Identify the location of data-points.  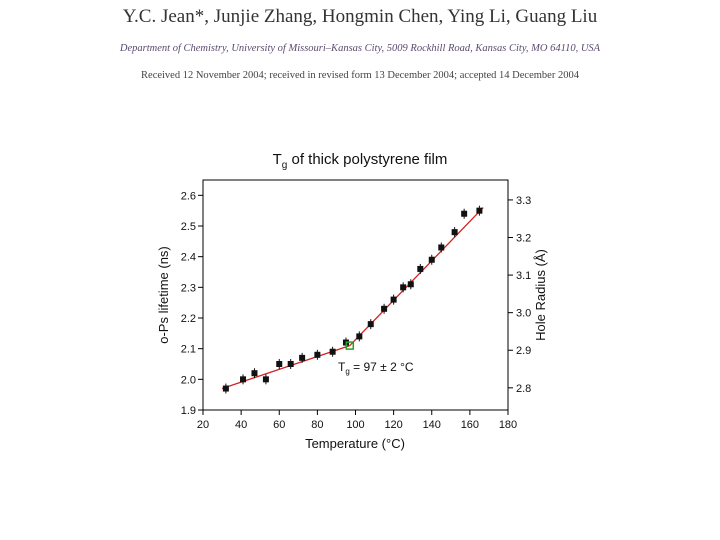
(352, 299).